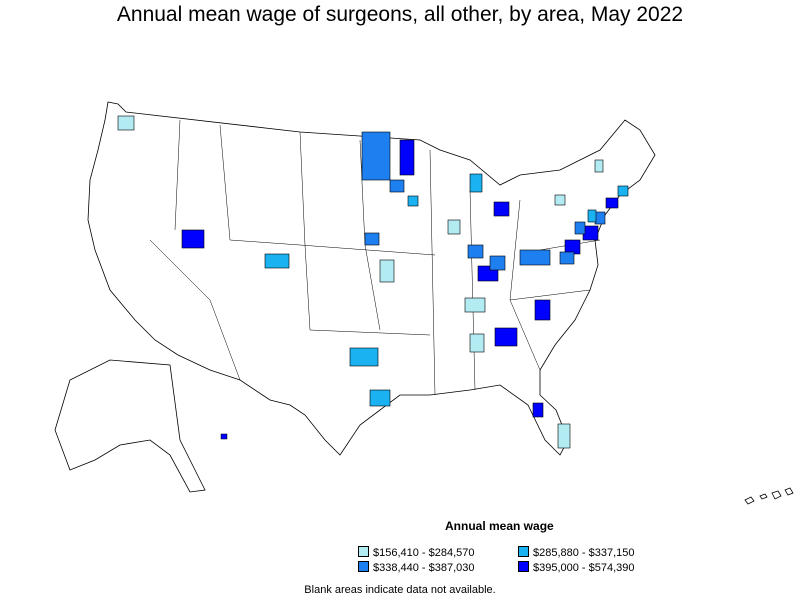 The height and width of the screenshot is (600, 800). Describe the element at coordinates (224, 436) in the screenshot. I see `hawaii-area-highlight` at that location.